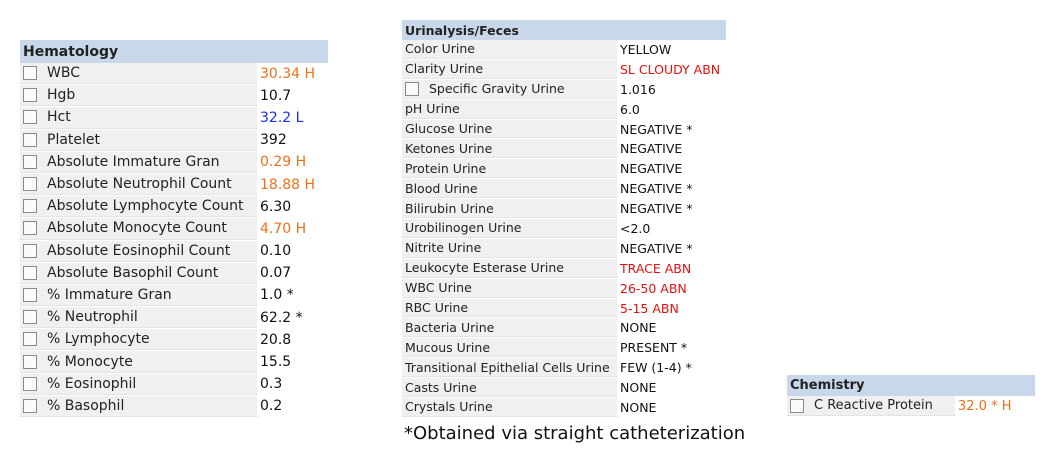 Image resolution: width=1054 pixels, height=458 pixels. What do you see at coordinates (292, 74) in the screenshot?
I see `test-value: 30.34 H` at bounding box center [292, 74].